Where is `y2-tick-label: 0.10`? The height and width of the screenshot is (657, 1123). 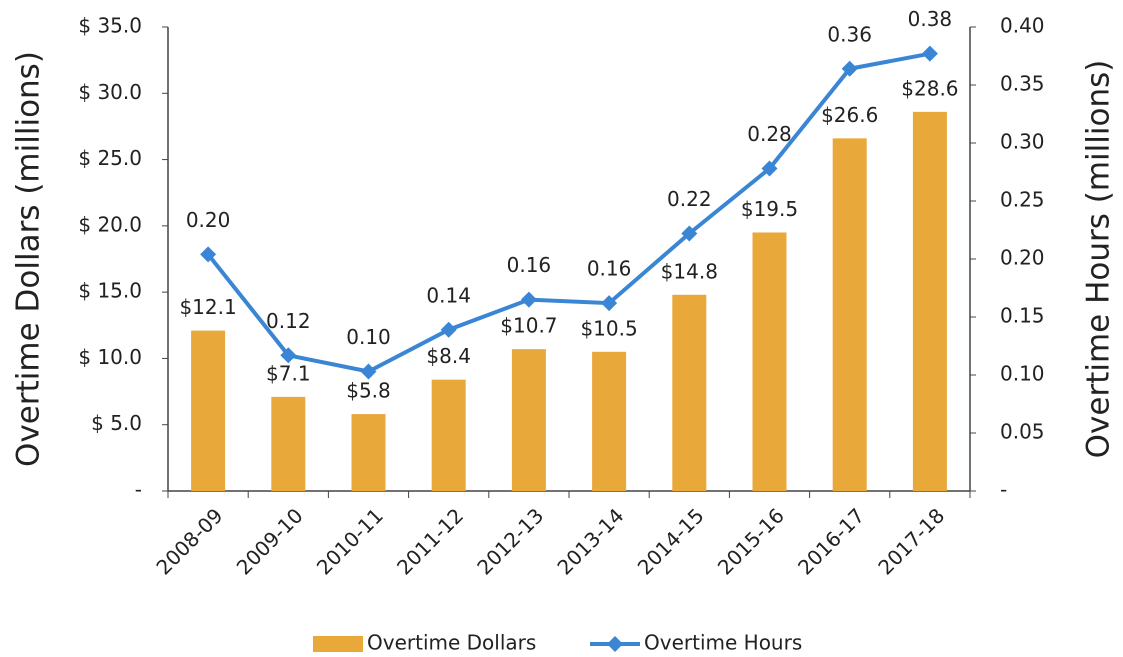
y2-tick-label: 0.10 is located at coordinates (1022, 374).